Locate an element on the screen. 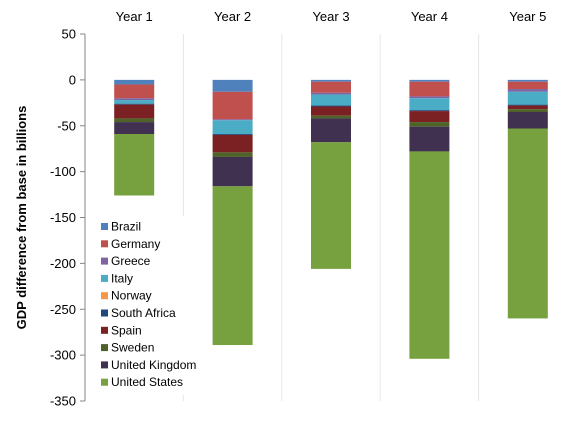  y-axis-title: GDP difference from base in billions is located at coordinates (21, 218).